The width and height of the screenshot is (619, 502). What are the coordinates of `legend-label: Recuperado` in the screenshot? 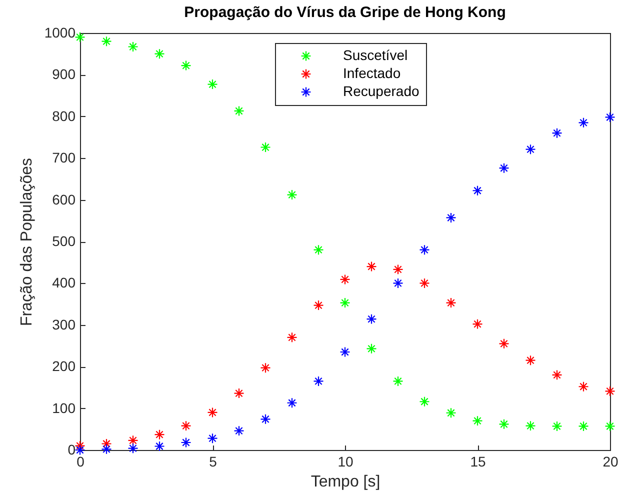 It's located at (381, 91).